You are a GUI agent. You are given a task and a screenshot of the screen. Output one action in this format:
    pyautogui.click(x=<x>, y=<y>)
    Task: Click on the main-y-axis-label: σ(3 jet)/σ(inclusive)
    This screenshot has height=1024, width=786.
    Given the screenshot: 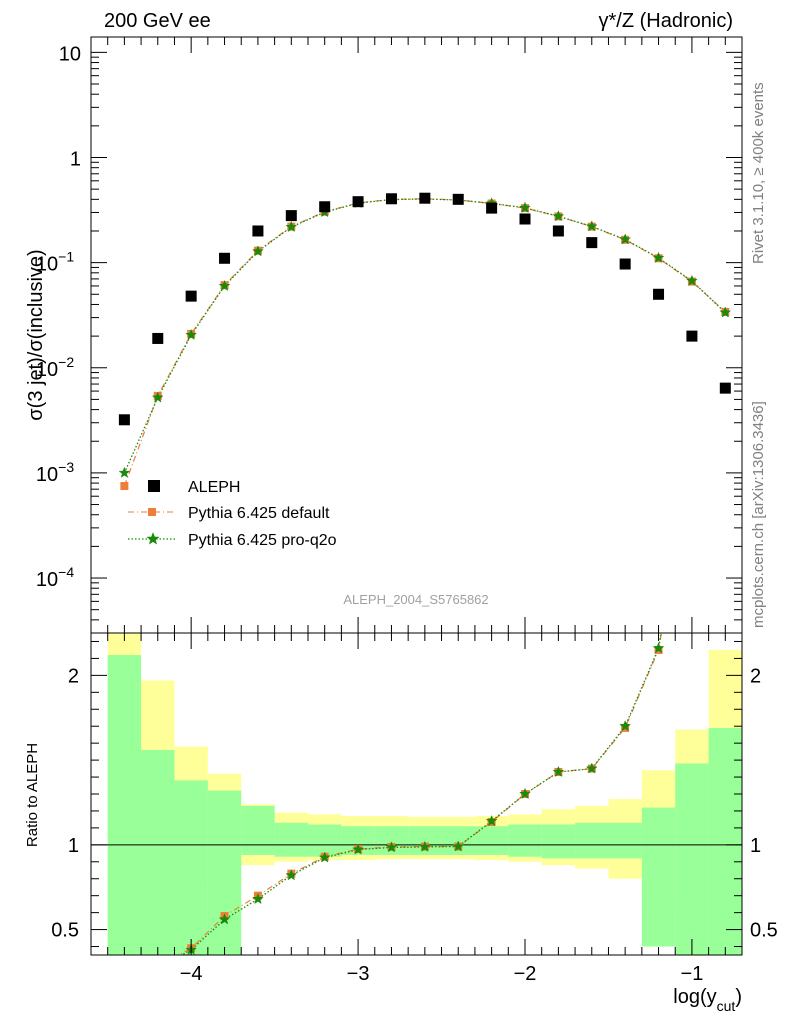 What is the action you would take?
    pyautogui.click(x=36, y=334)
    